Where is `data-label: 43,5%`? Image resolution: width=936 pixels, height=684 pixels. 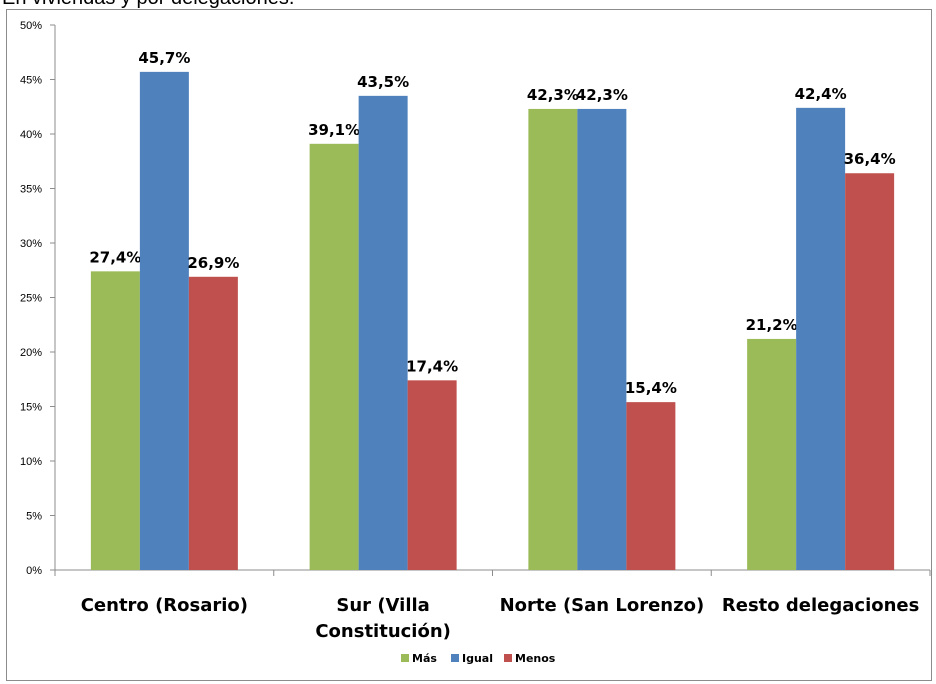
data-label: 43,5% is located at coordinates (383, 82).